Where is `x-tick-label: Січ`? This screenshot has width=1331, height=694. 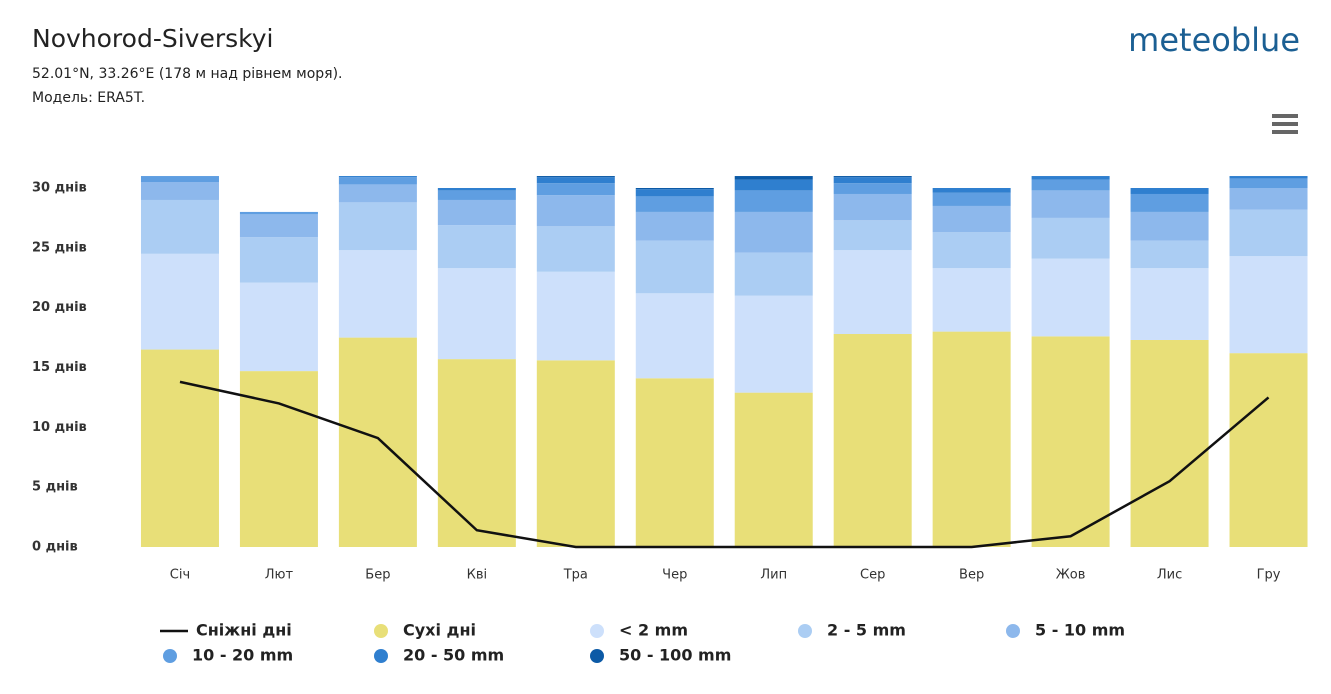 x-tick-label: Січ is located at coordinates (180, 575).